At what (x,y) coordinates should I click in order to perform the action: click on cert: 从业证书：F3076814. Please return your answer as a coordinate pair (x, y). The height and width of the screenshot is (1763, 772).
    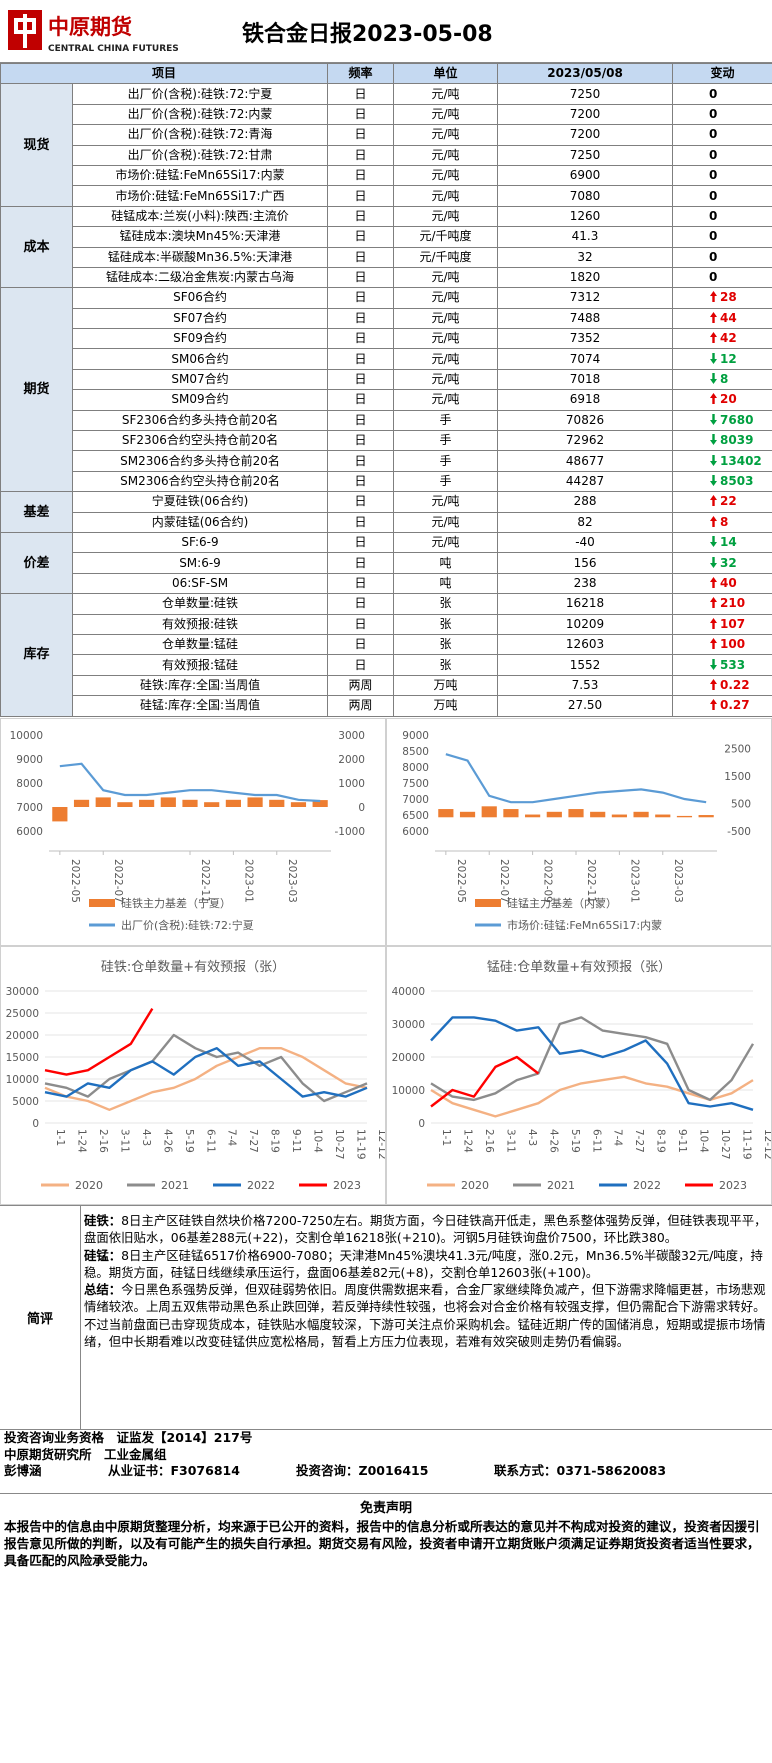
    Looking at the image, I should click on (174, 1470).